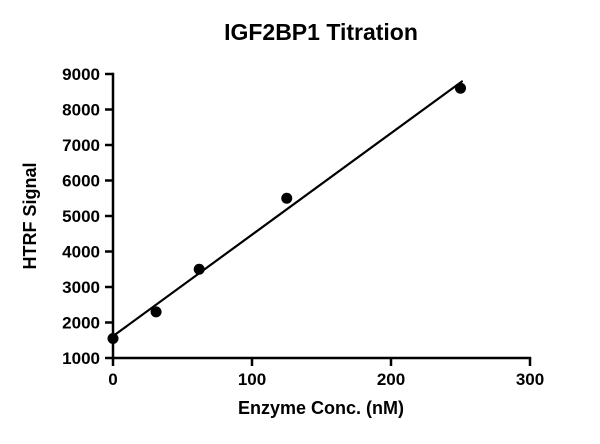 The image size is (600, 444). What do you see at coordinates (81, 216) in the screenshot?
I see `y-tick-label: 5000` at bounding box center [81, 216].